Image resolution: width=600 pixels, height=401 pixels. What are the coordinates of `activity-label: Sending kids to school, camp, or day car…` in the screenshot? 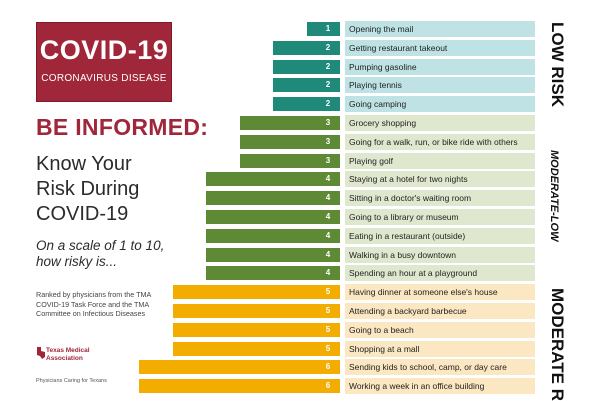 It's located at (428, 367).